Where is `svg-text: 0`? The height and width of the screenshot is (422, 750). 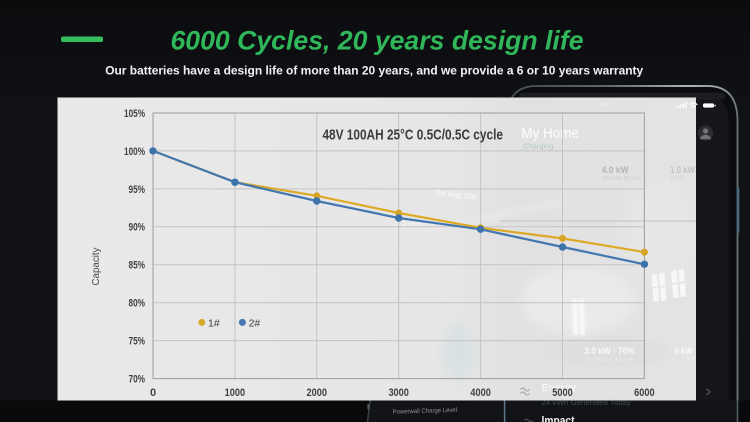
svg-text: 0 is located at coordinates (153, 393).